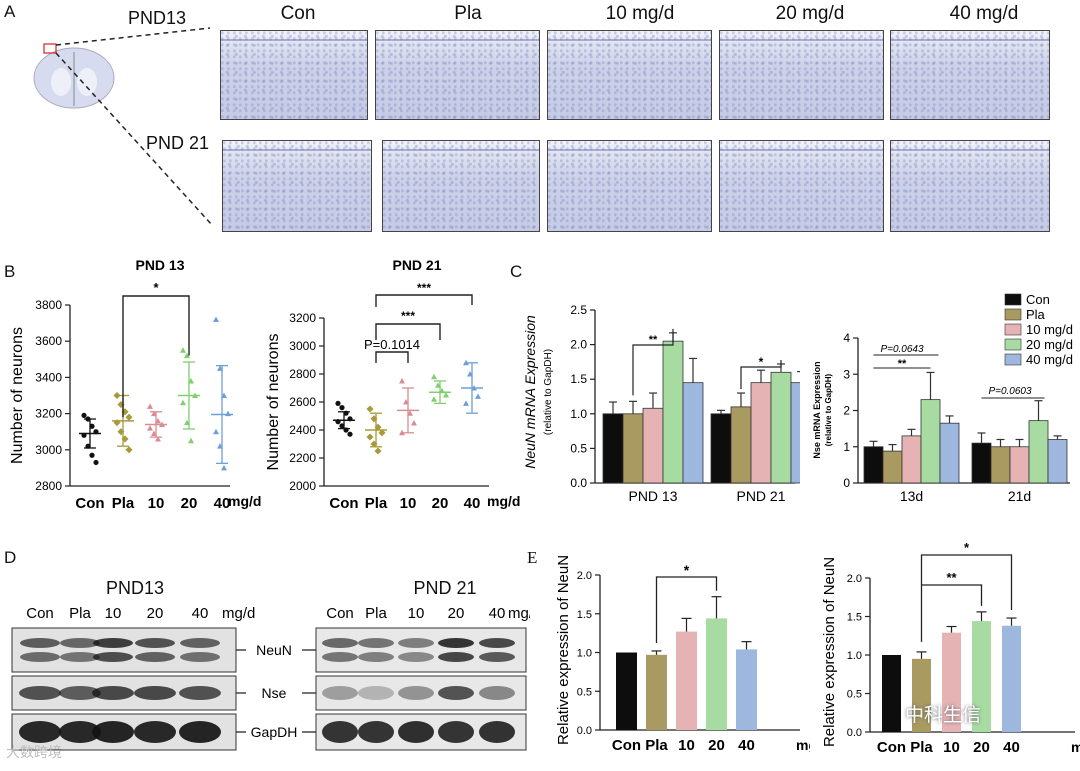 This screenshot has width=1080, height=771. Describe the element at coordinates (48, 486) in the screenshot. I see `scatter-ytick-label: 2800` at that location.